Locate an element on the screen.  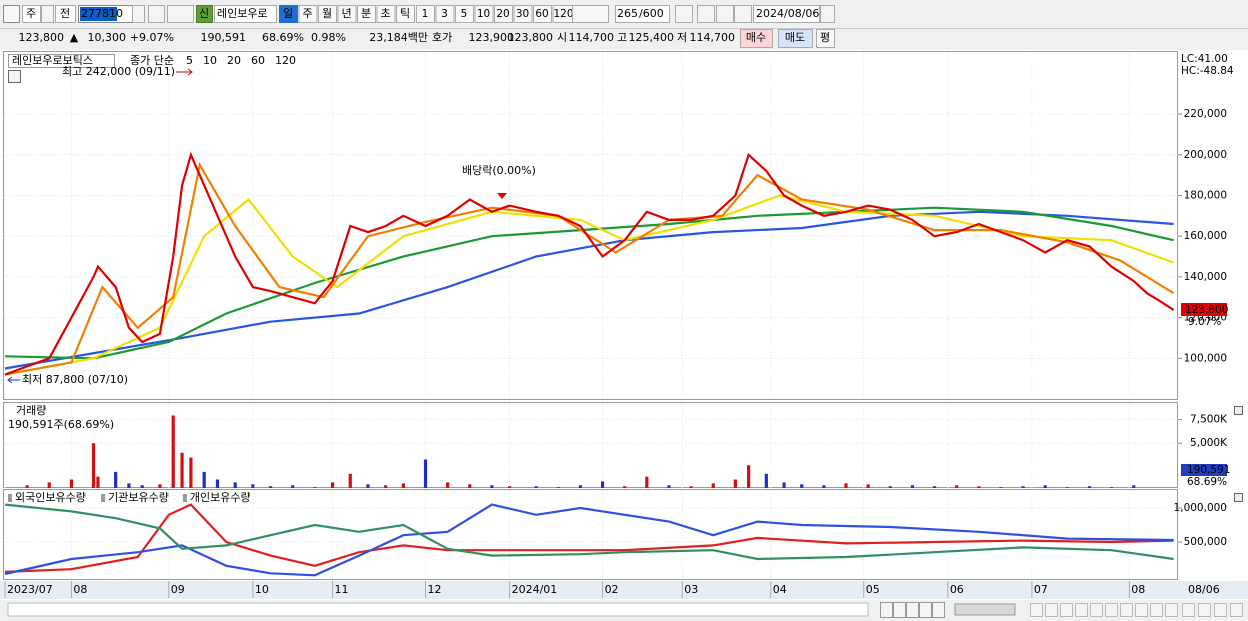
period-label: 주 is located at coordinates (307, 13).